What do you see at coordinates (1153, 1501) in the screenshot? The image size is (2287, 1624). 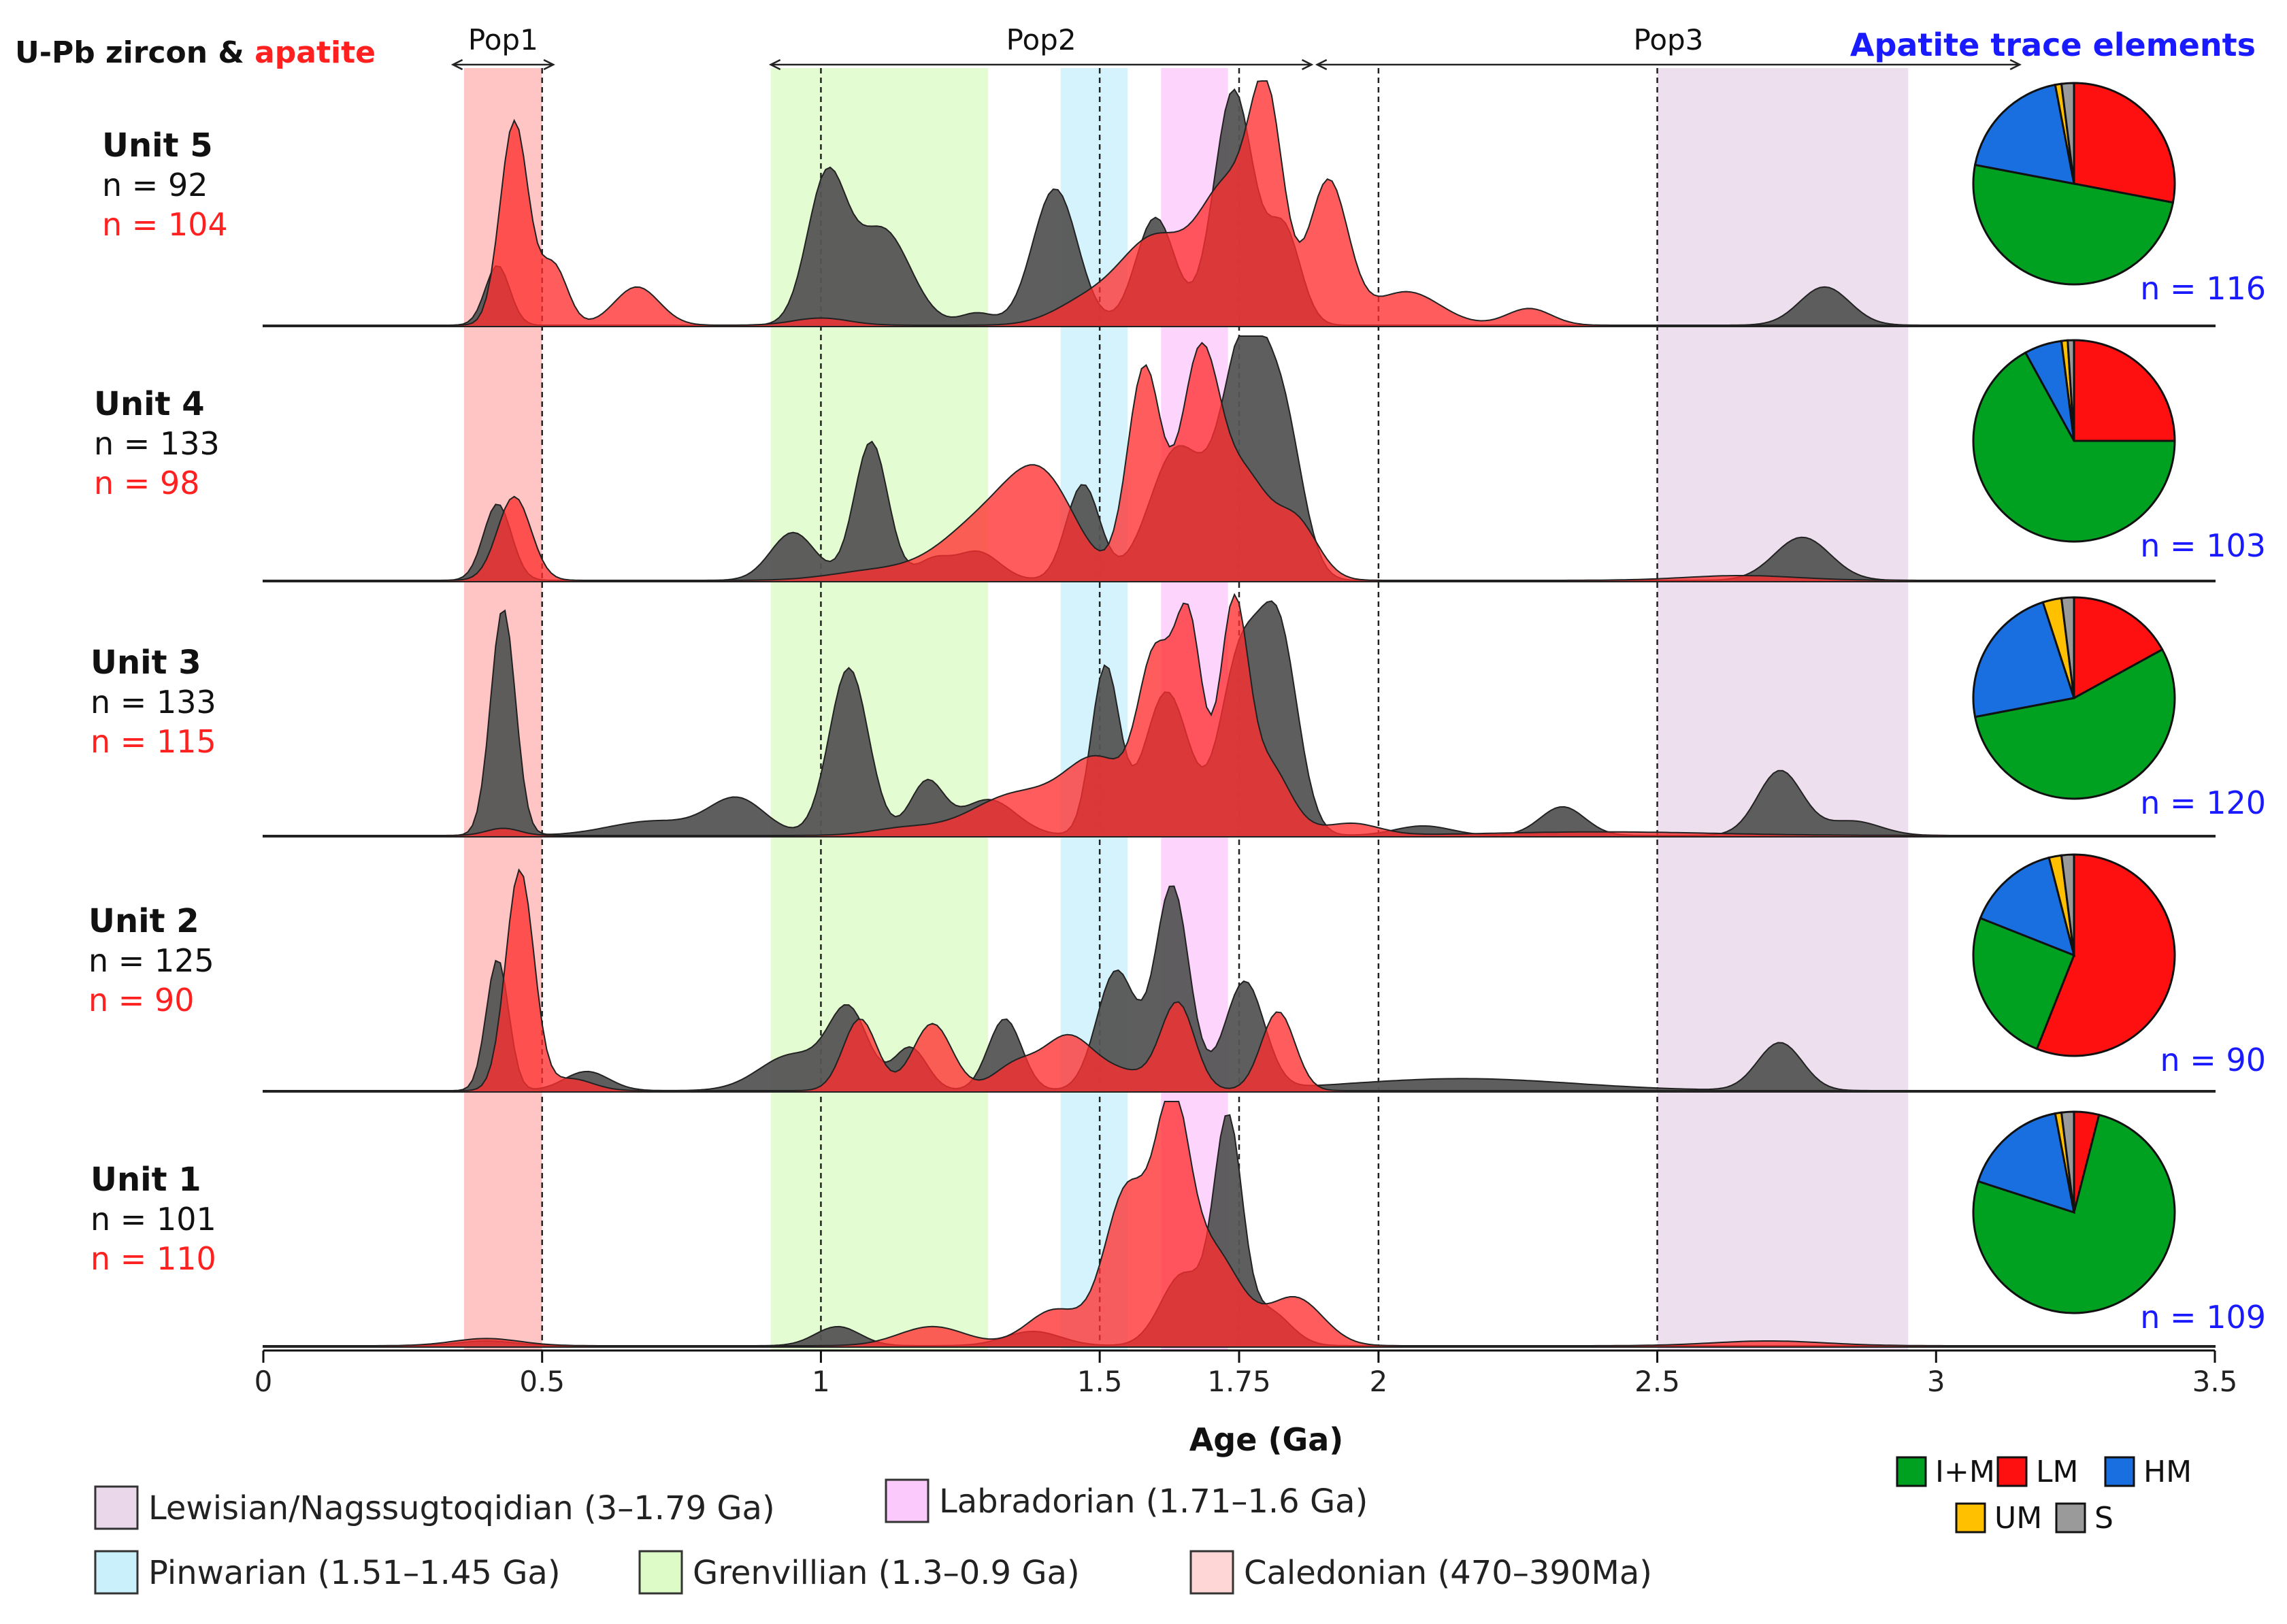 I see `orogen-legend-label: Labradorian (1.71–1.6 Ga)` at bounding box center [1153, 1501].